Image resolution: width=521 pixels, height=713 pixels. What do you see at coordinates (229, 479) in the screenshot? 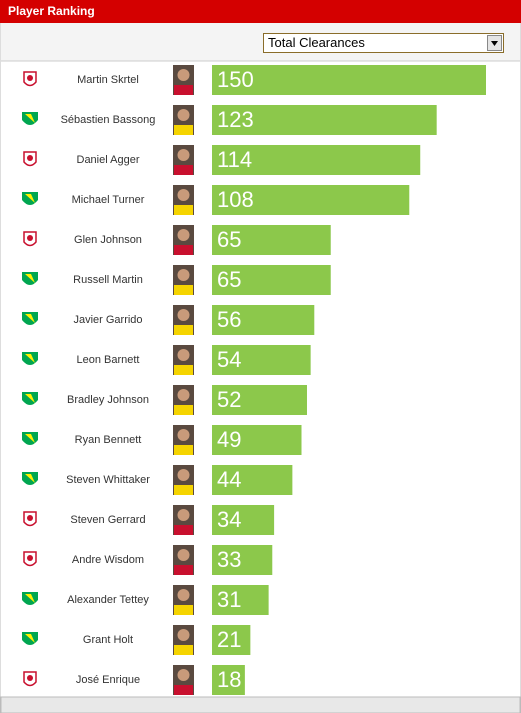
I see `value-label: 44` at bounding box center [229, 479].